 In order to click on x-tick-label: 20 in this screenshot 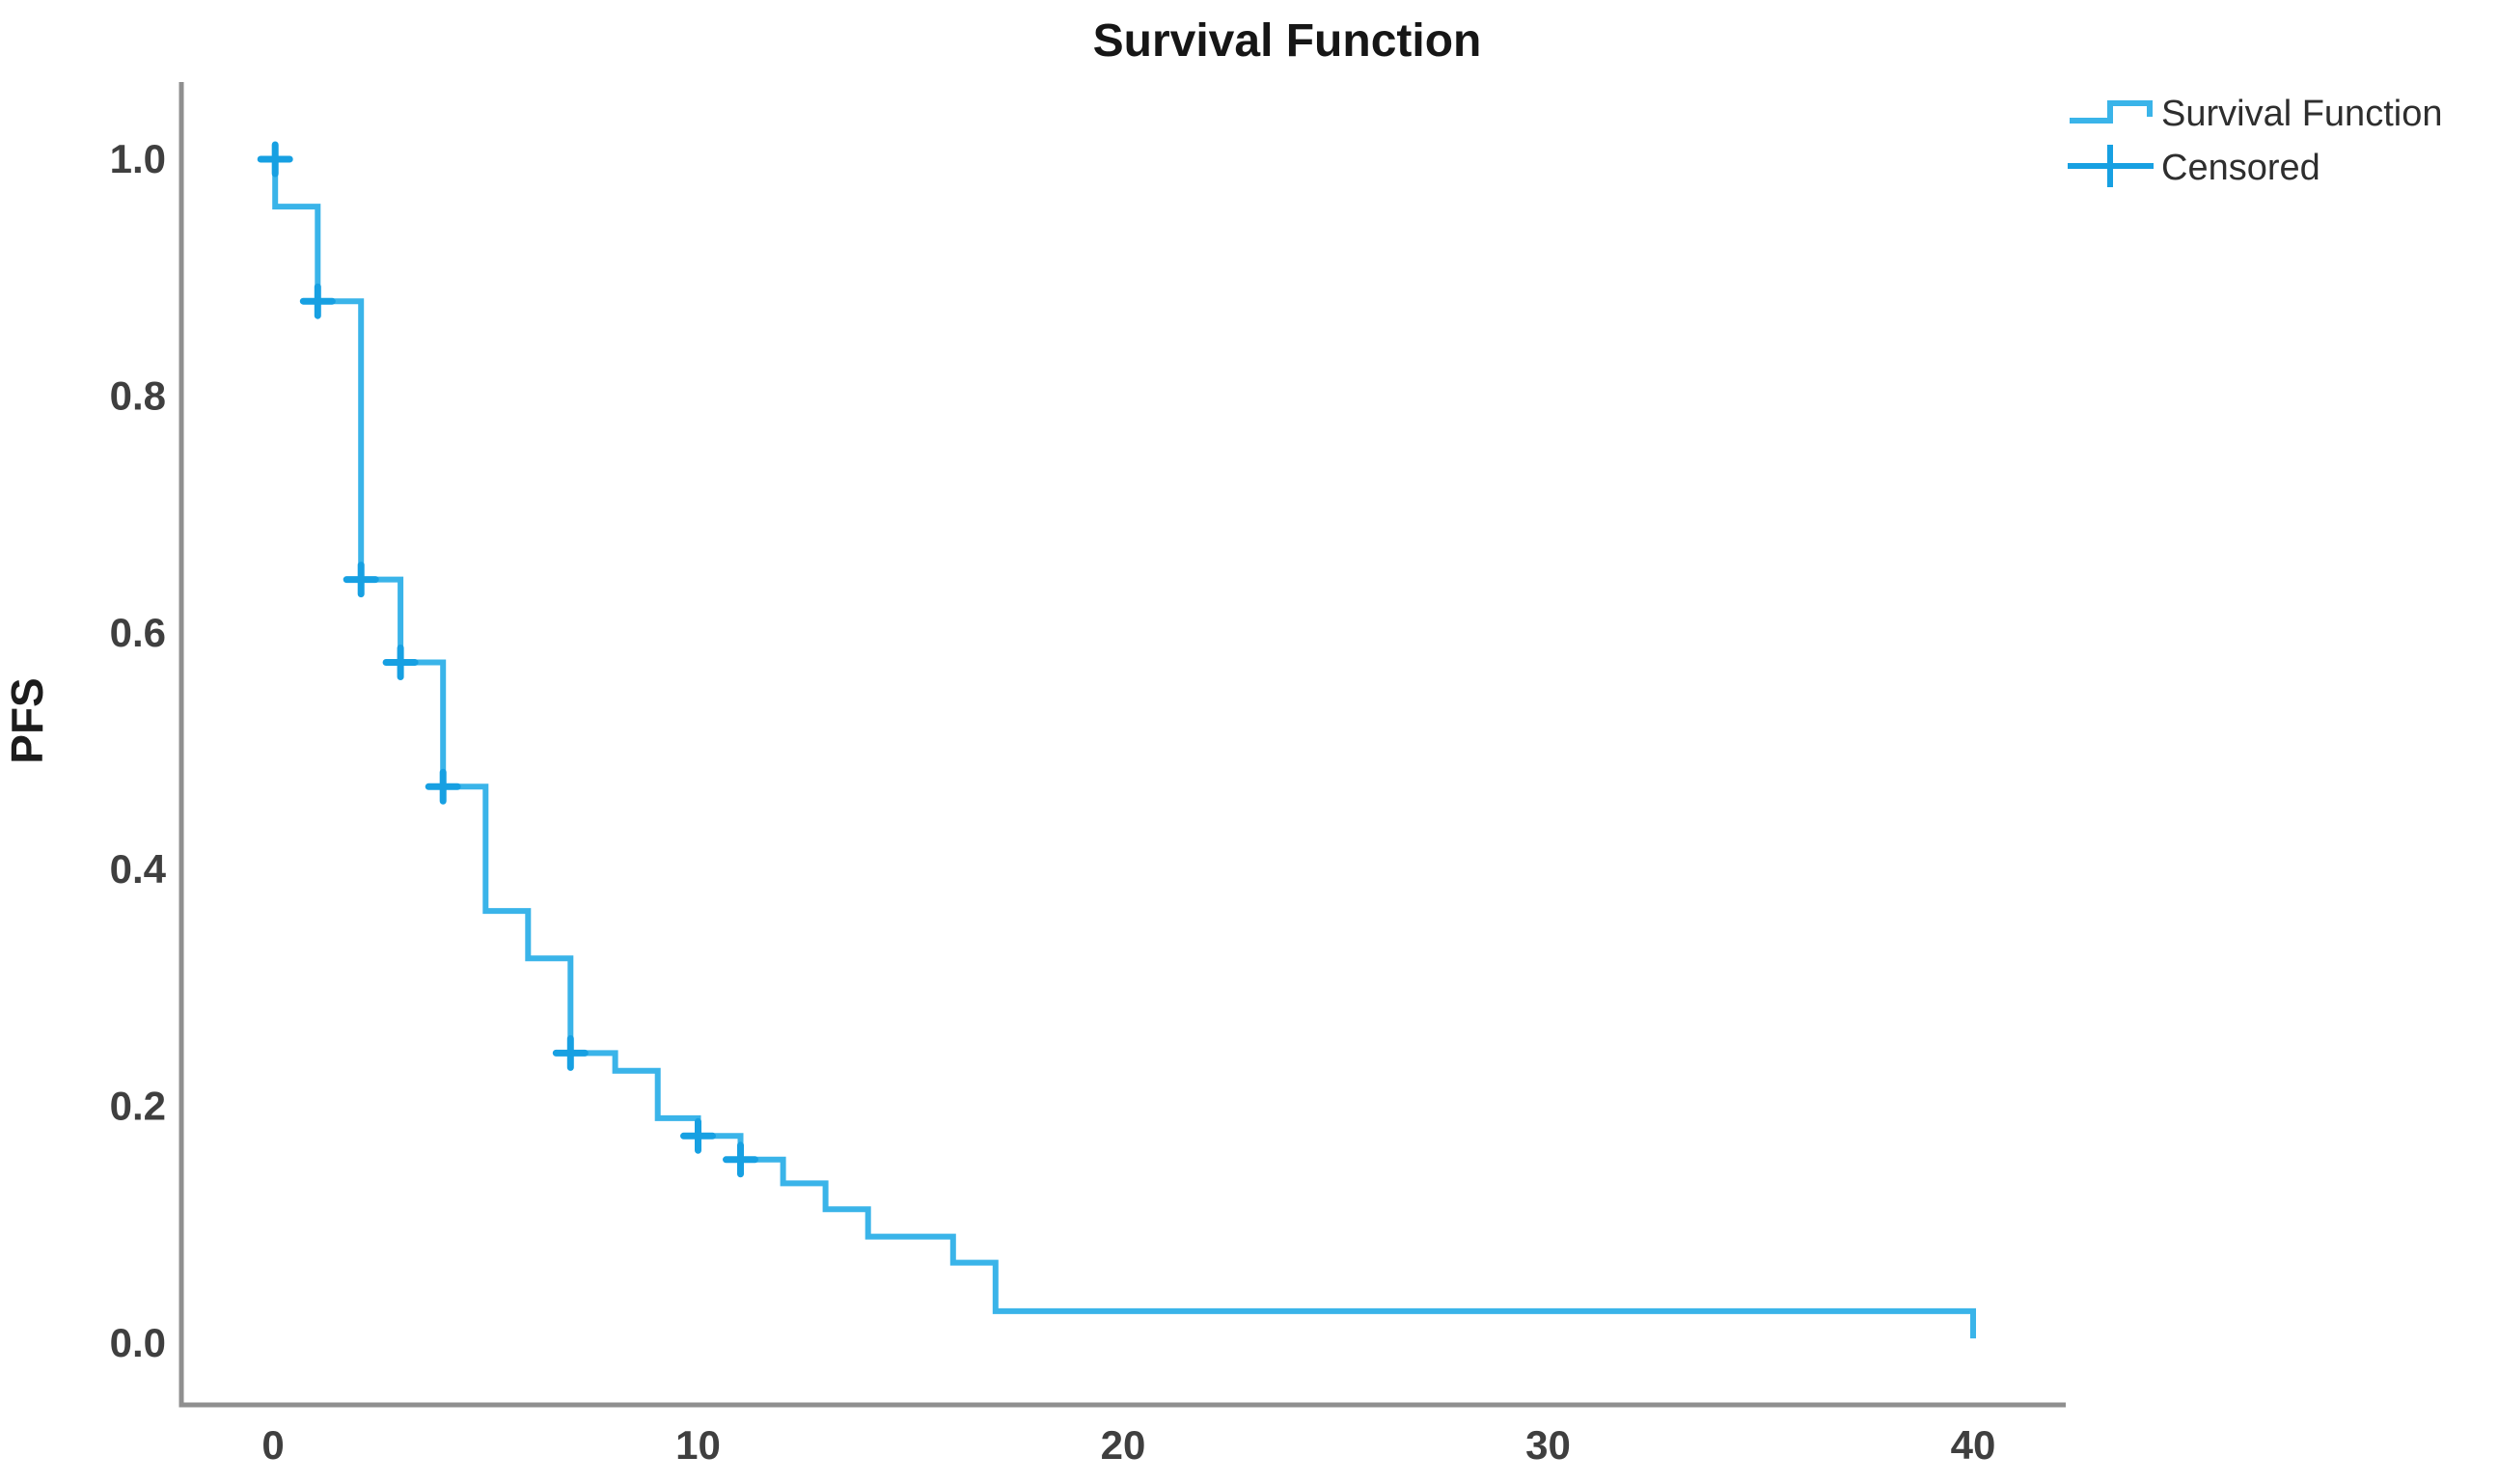, I will do `click(1123, 1445)`.